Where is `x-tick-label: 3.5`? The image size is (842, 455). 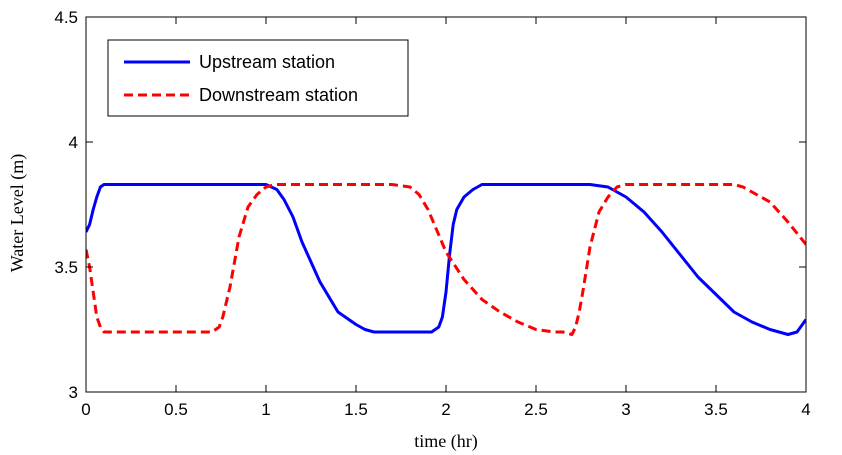
x-tick-label: 3.5 is located at coordinates (716, 409).